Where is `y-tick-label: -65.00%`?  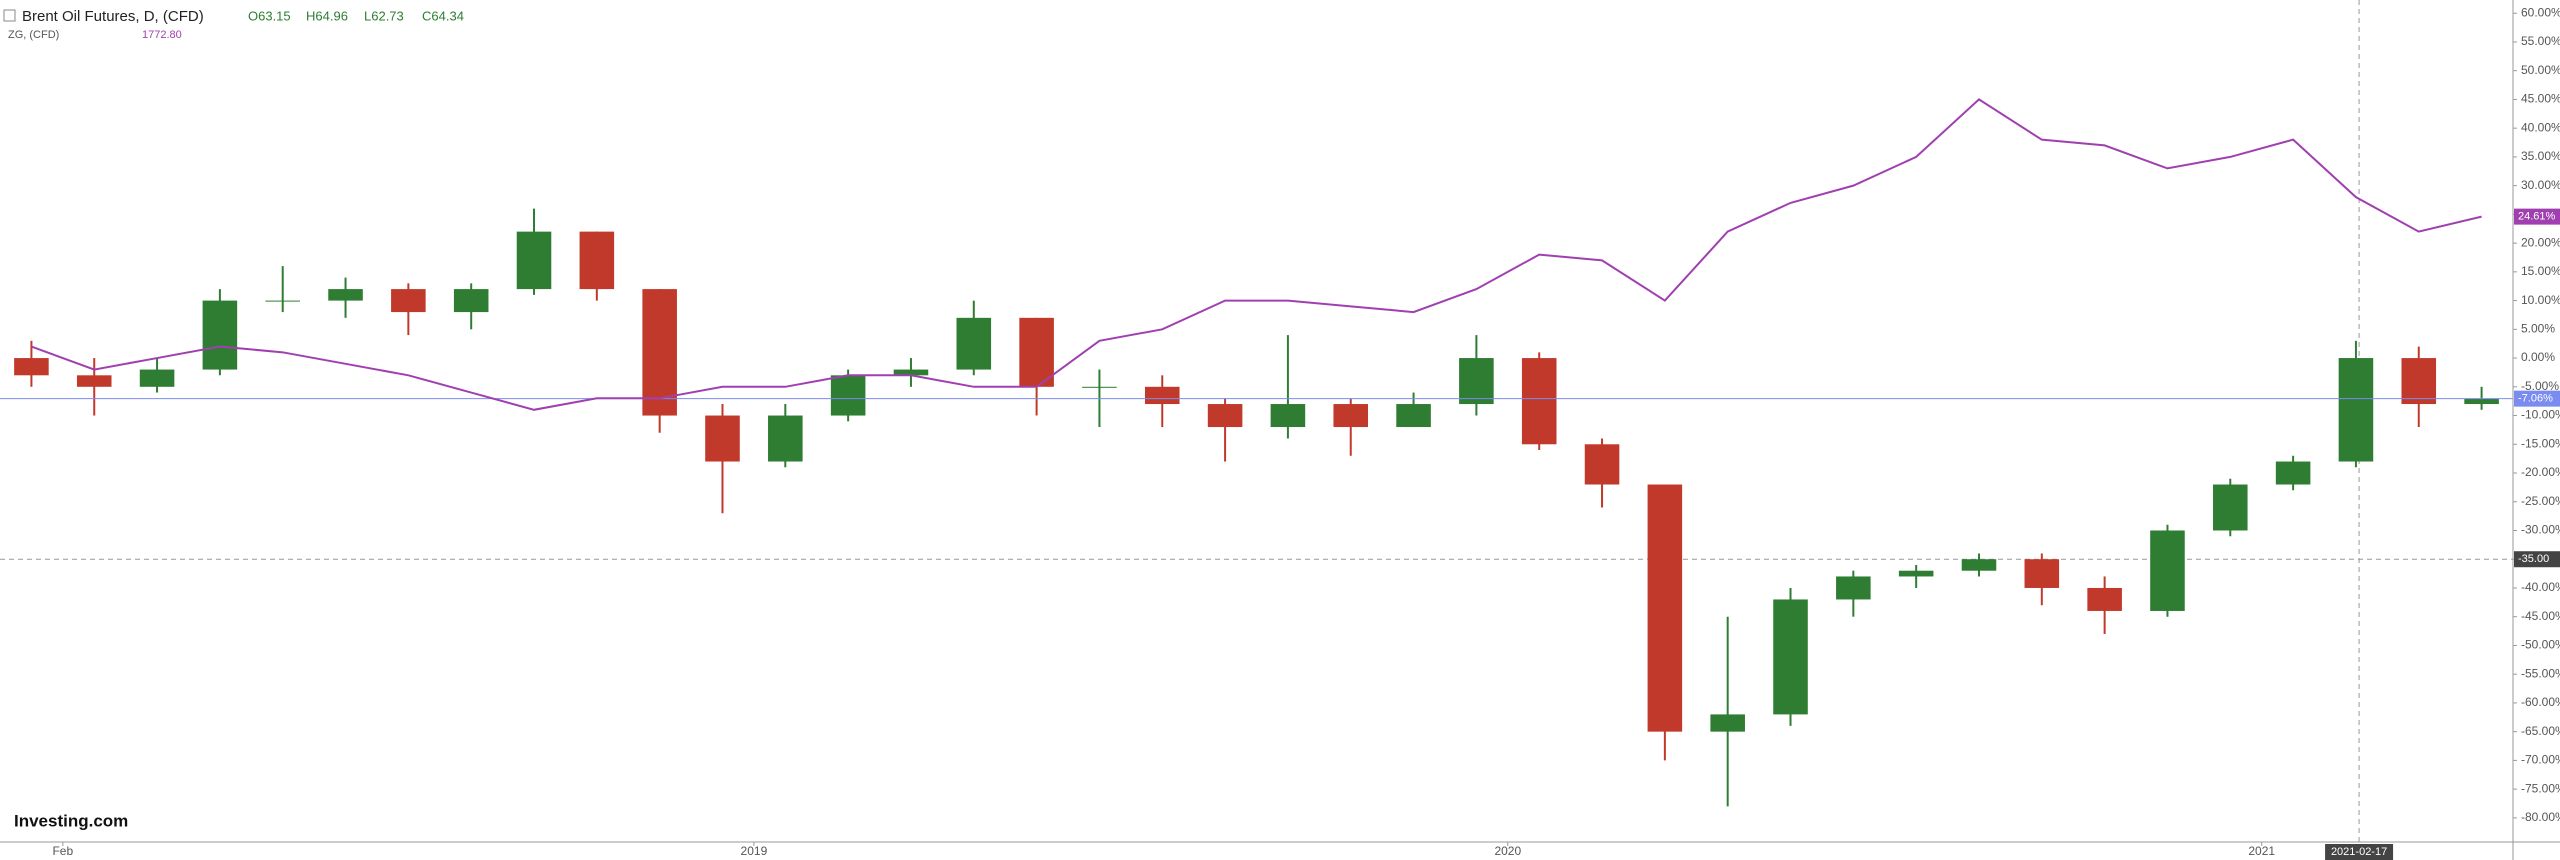 y-tick-label: -65.00% is located at coordinates (2540, 731).